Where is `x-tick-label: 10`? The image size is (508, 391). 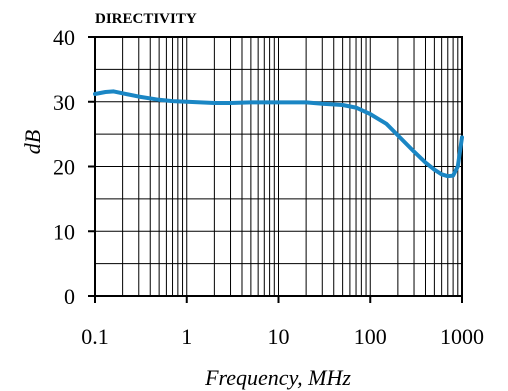 x-tick-label: 10 is located at coordinates (279, 336).